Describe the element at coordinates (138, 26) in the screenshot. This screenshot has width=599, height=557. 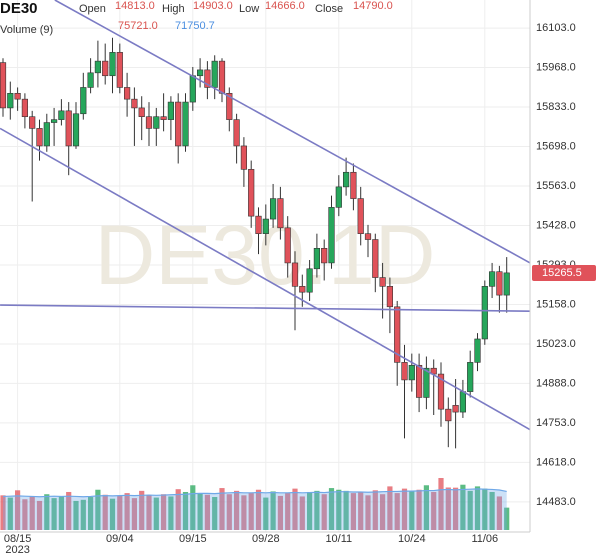
I see `volume-value: 75721.0` at that location.